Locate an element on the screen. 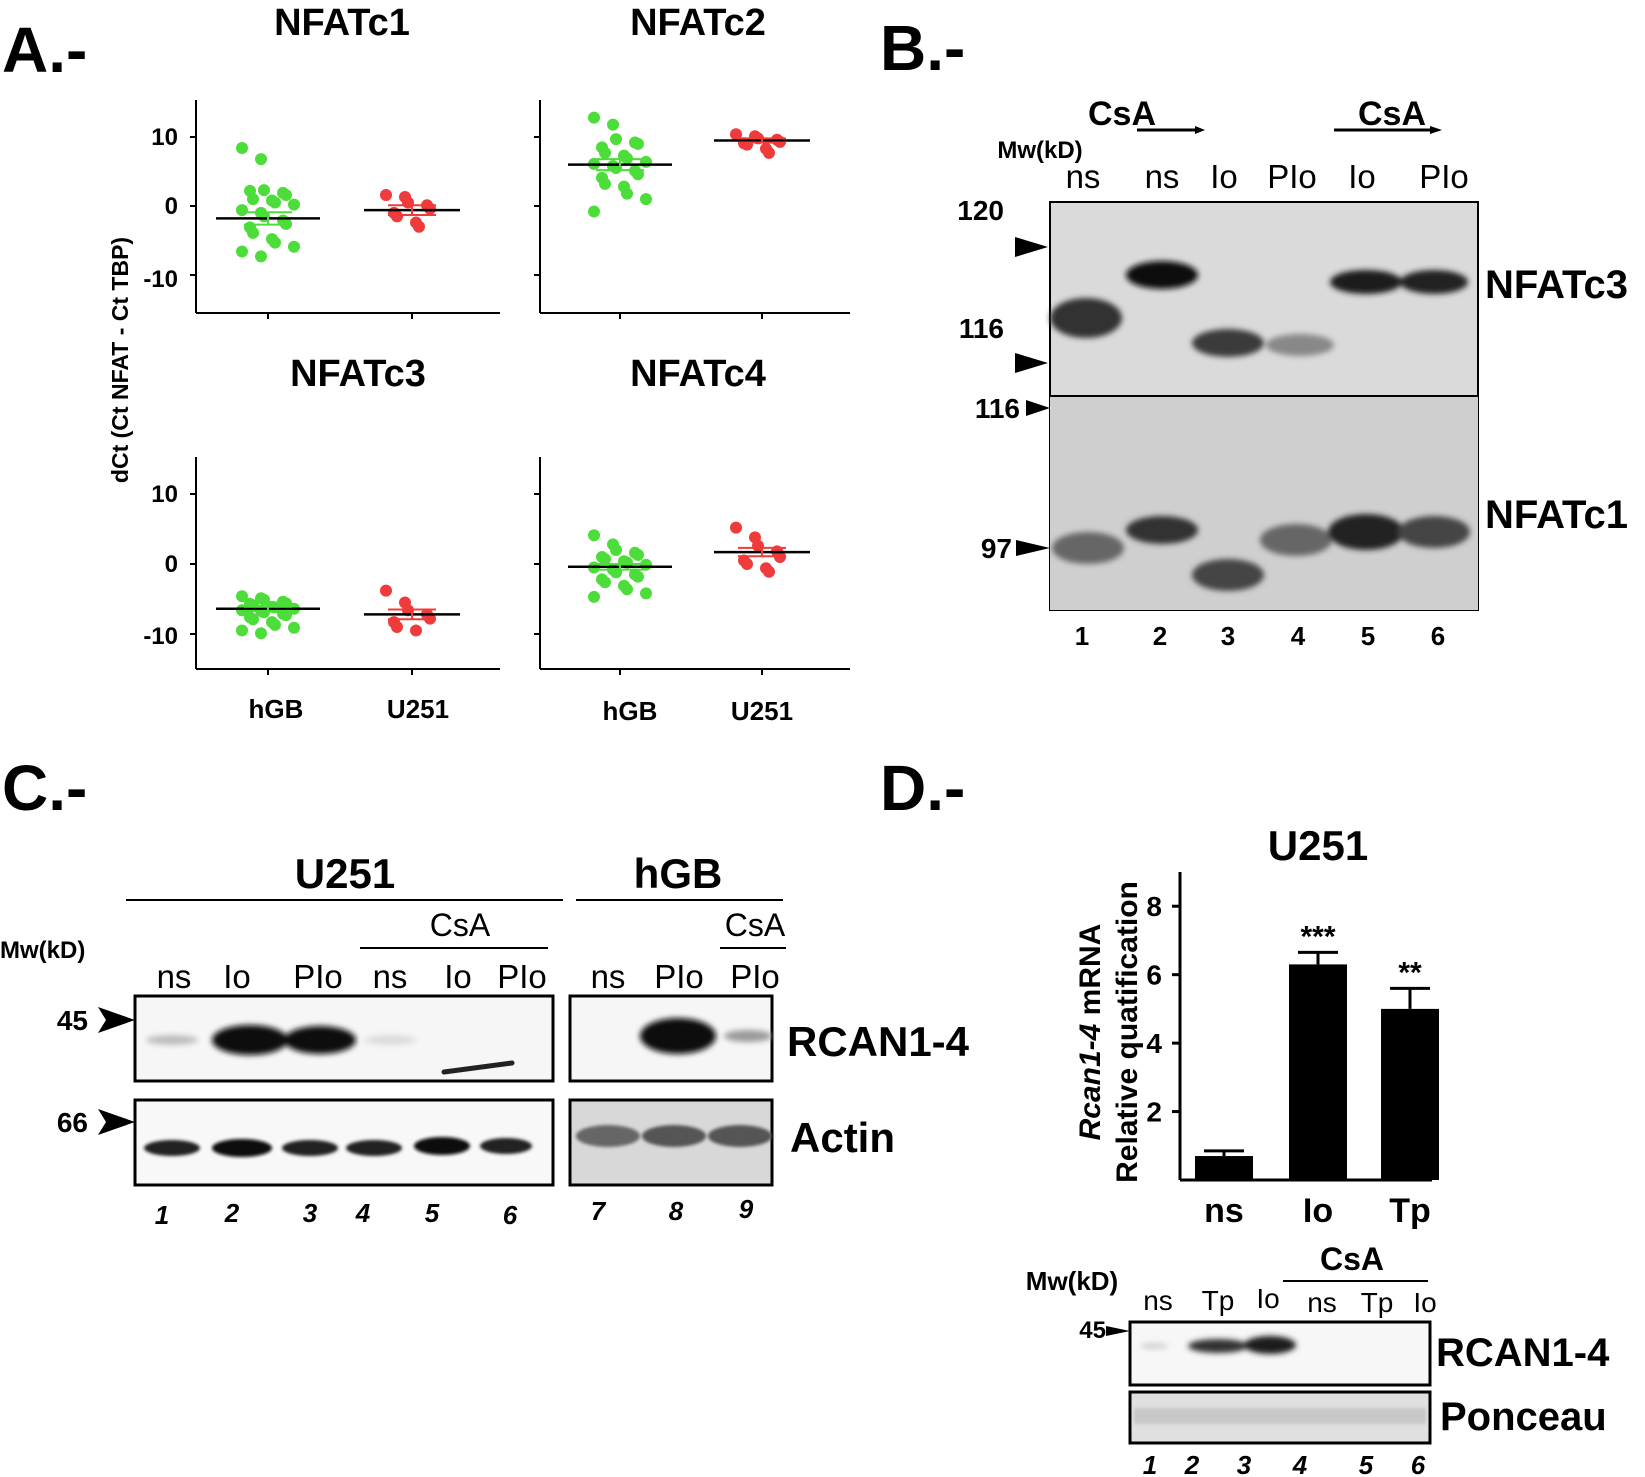  ylabel-italic: Rcan1-4 is located at coordinates (1090, 1081).